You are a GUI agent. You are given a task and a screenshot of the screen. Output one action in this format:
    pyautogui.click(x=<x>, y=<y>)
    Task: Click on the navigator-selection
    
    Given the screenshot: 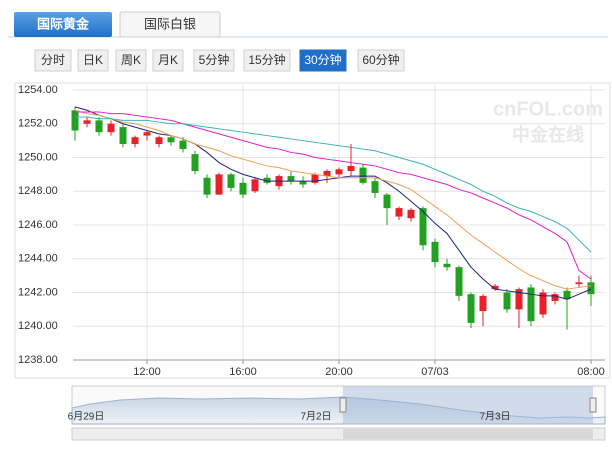 What is the action you would take?
    pyautogui.click(x=468, y=405)
    